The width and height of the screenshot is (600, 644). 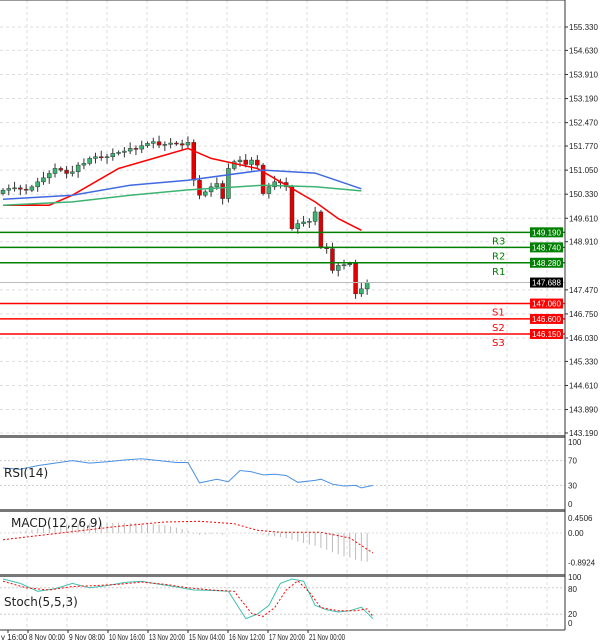 I want to click on rsi-tick-label: 30, so click(x=572, y=485).